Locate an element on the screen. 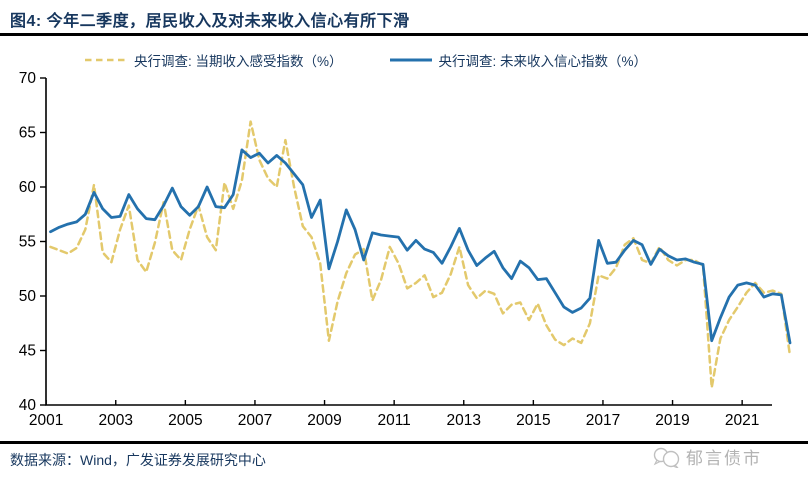 The height and width of the screenshot is (487, 808). x-axis-label: 2005 is located at coordinates (185, 420).